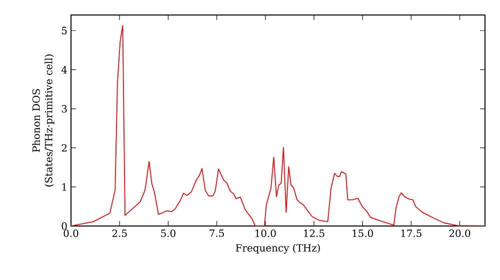 Image resolution: width=500 pixels, height=280 pixels. Describe the element at coordinates (314, 234) in the screenshot. I see `x-tick-label: 12.5` at that location.